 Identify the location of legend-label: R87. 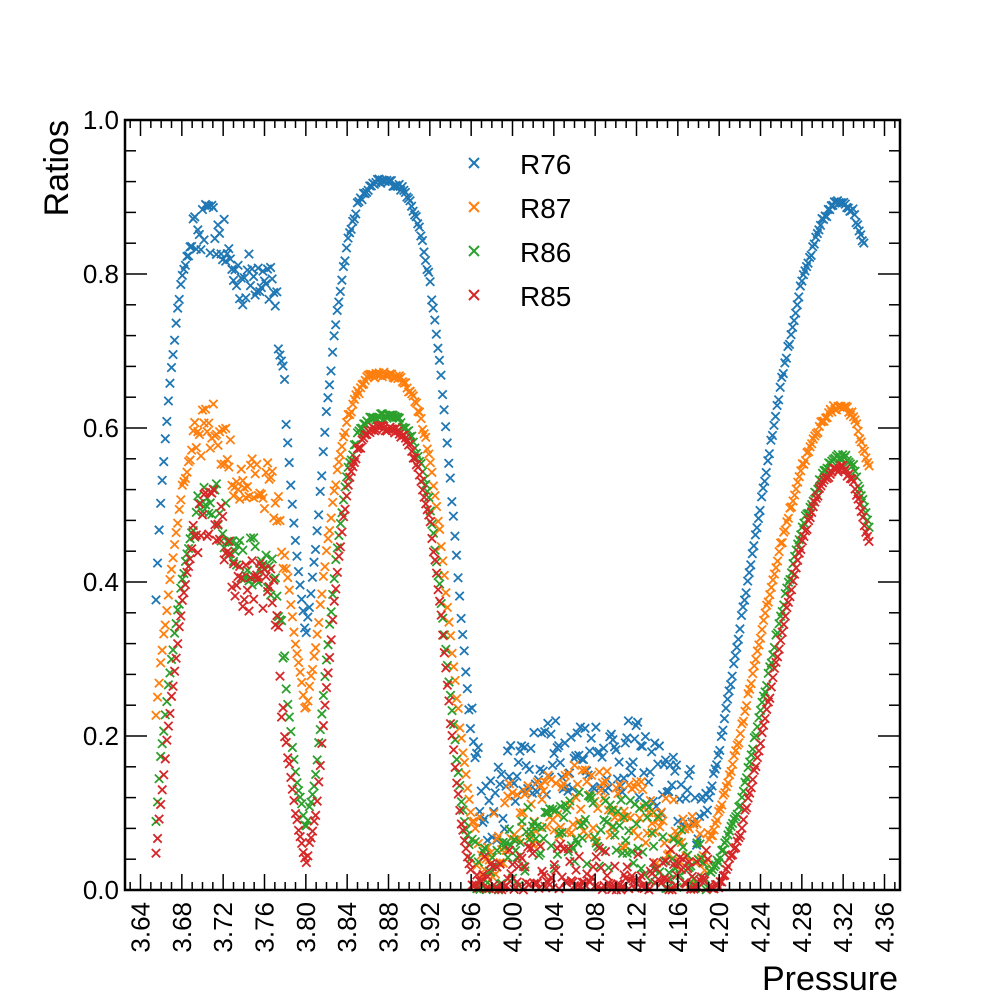
(545, 208).